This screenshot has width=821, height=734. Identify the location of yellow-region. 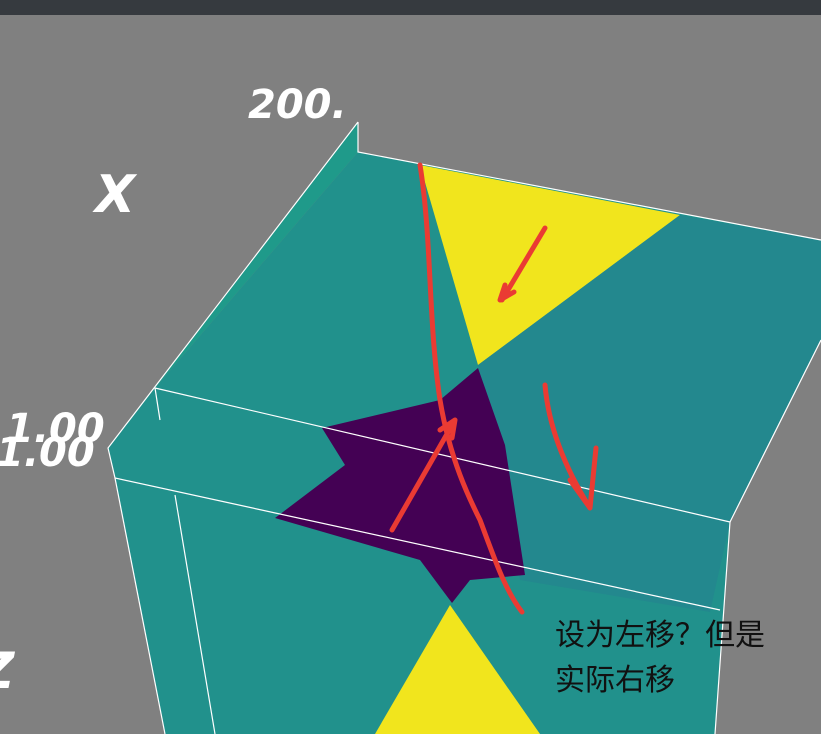
(550, 265).